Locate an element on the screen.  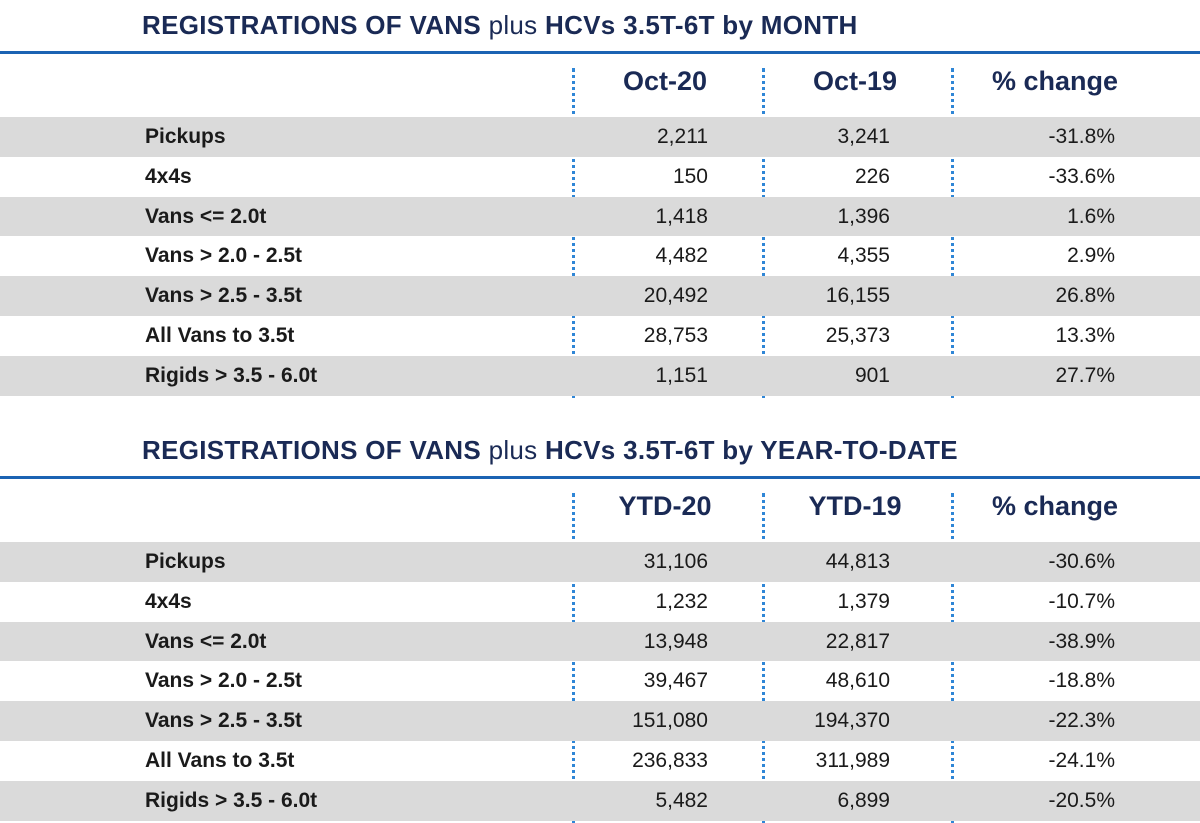
value-current: 151,080 is located at coordinates (670, 721).